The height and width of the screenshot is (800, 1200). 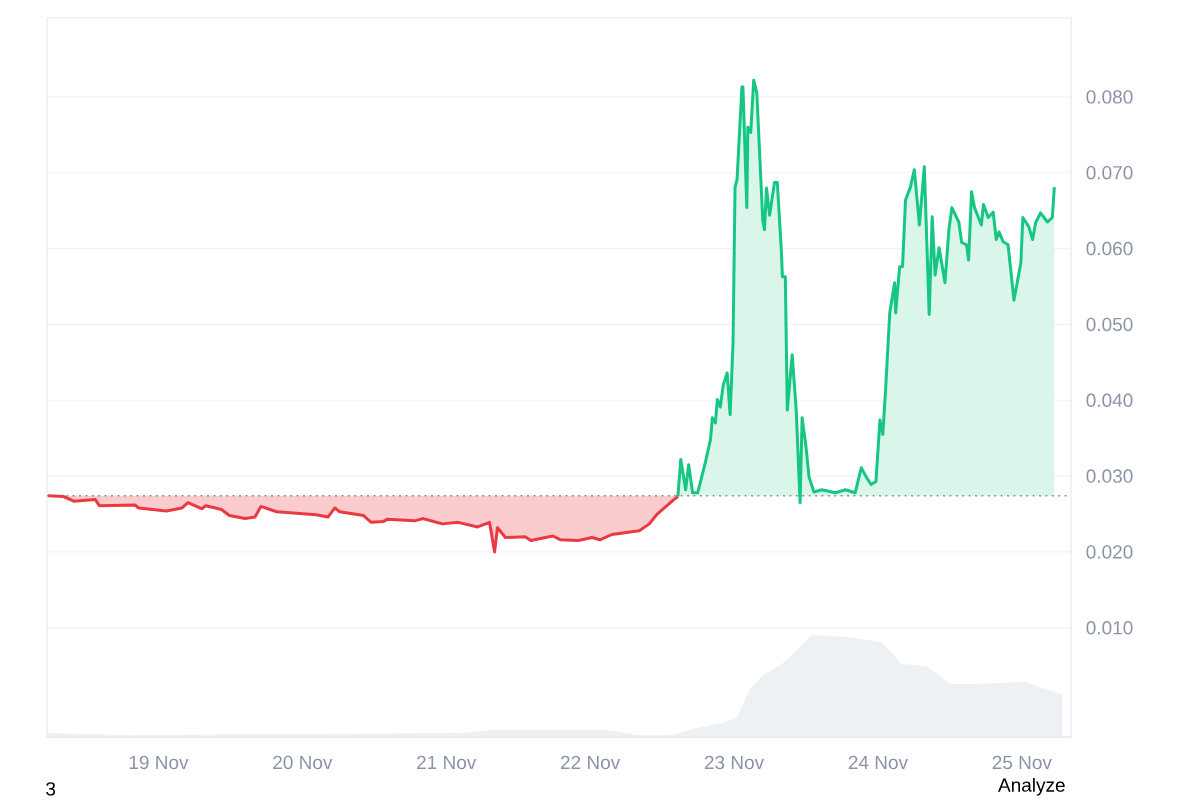 What do you see at coordinates (303, 762) in the screenshot?
I see `x-tick-label: 20 Nov` at bounding box center [303, 762].